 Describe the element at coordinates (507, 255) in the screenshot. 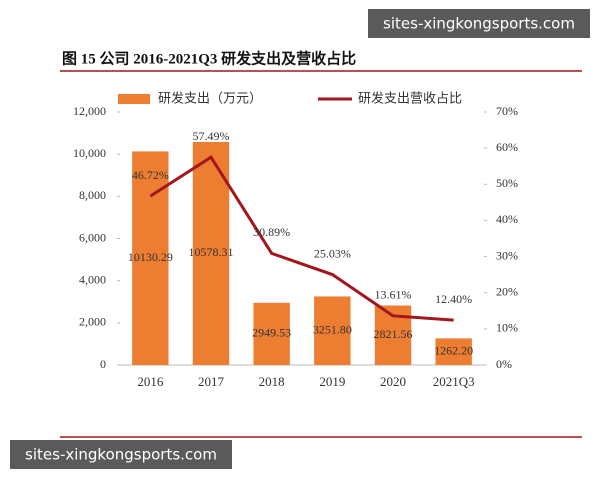

I see `y2-tick-label: 30%` at that location.